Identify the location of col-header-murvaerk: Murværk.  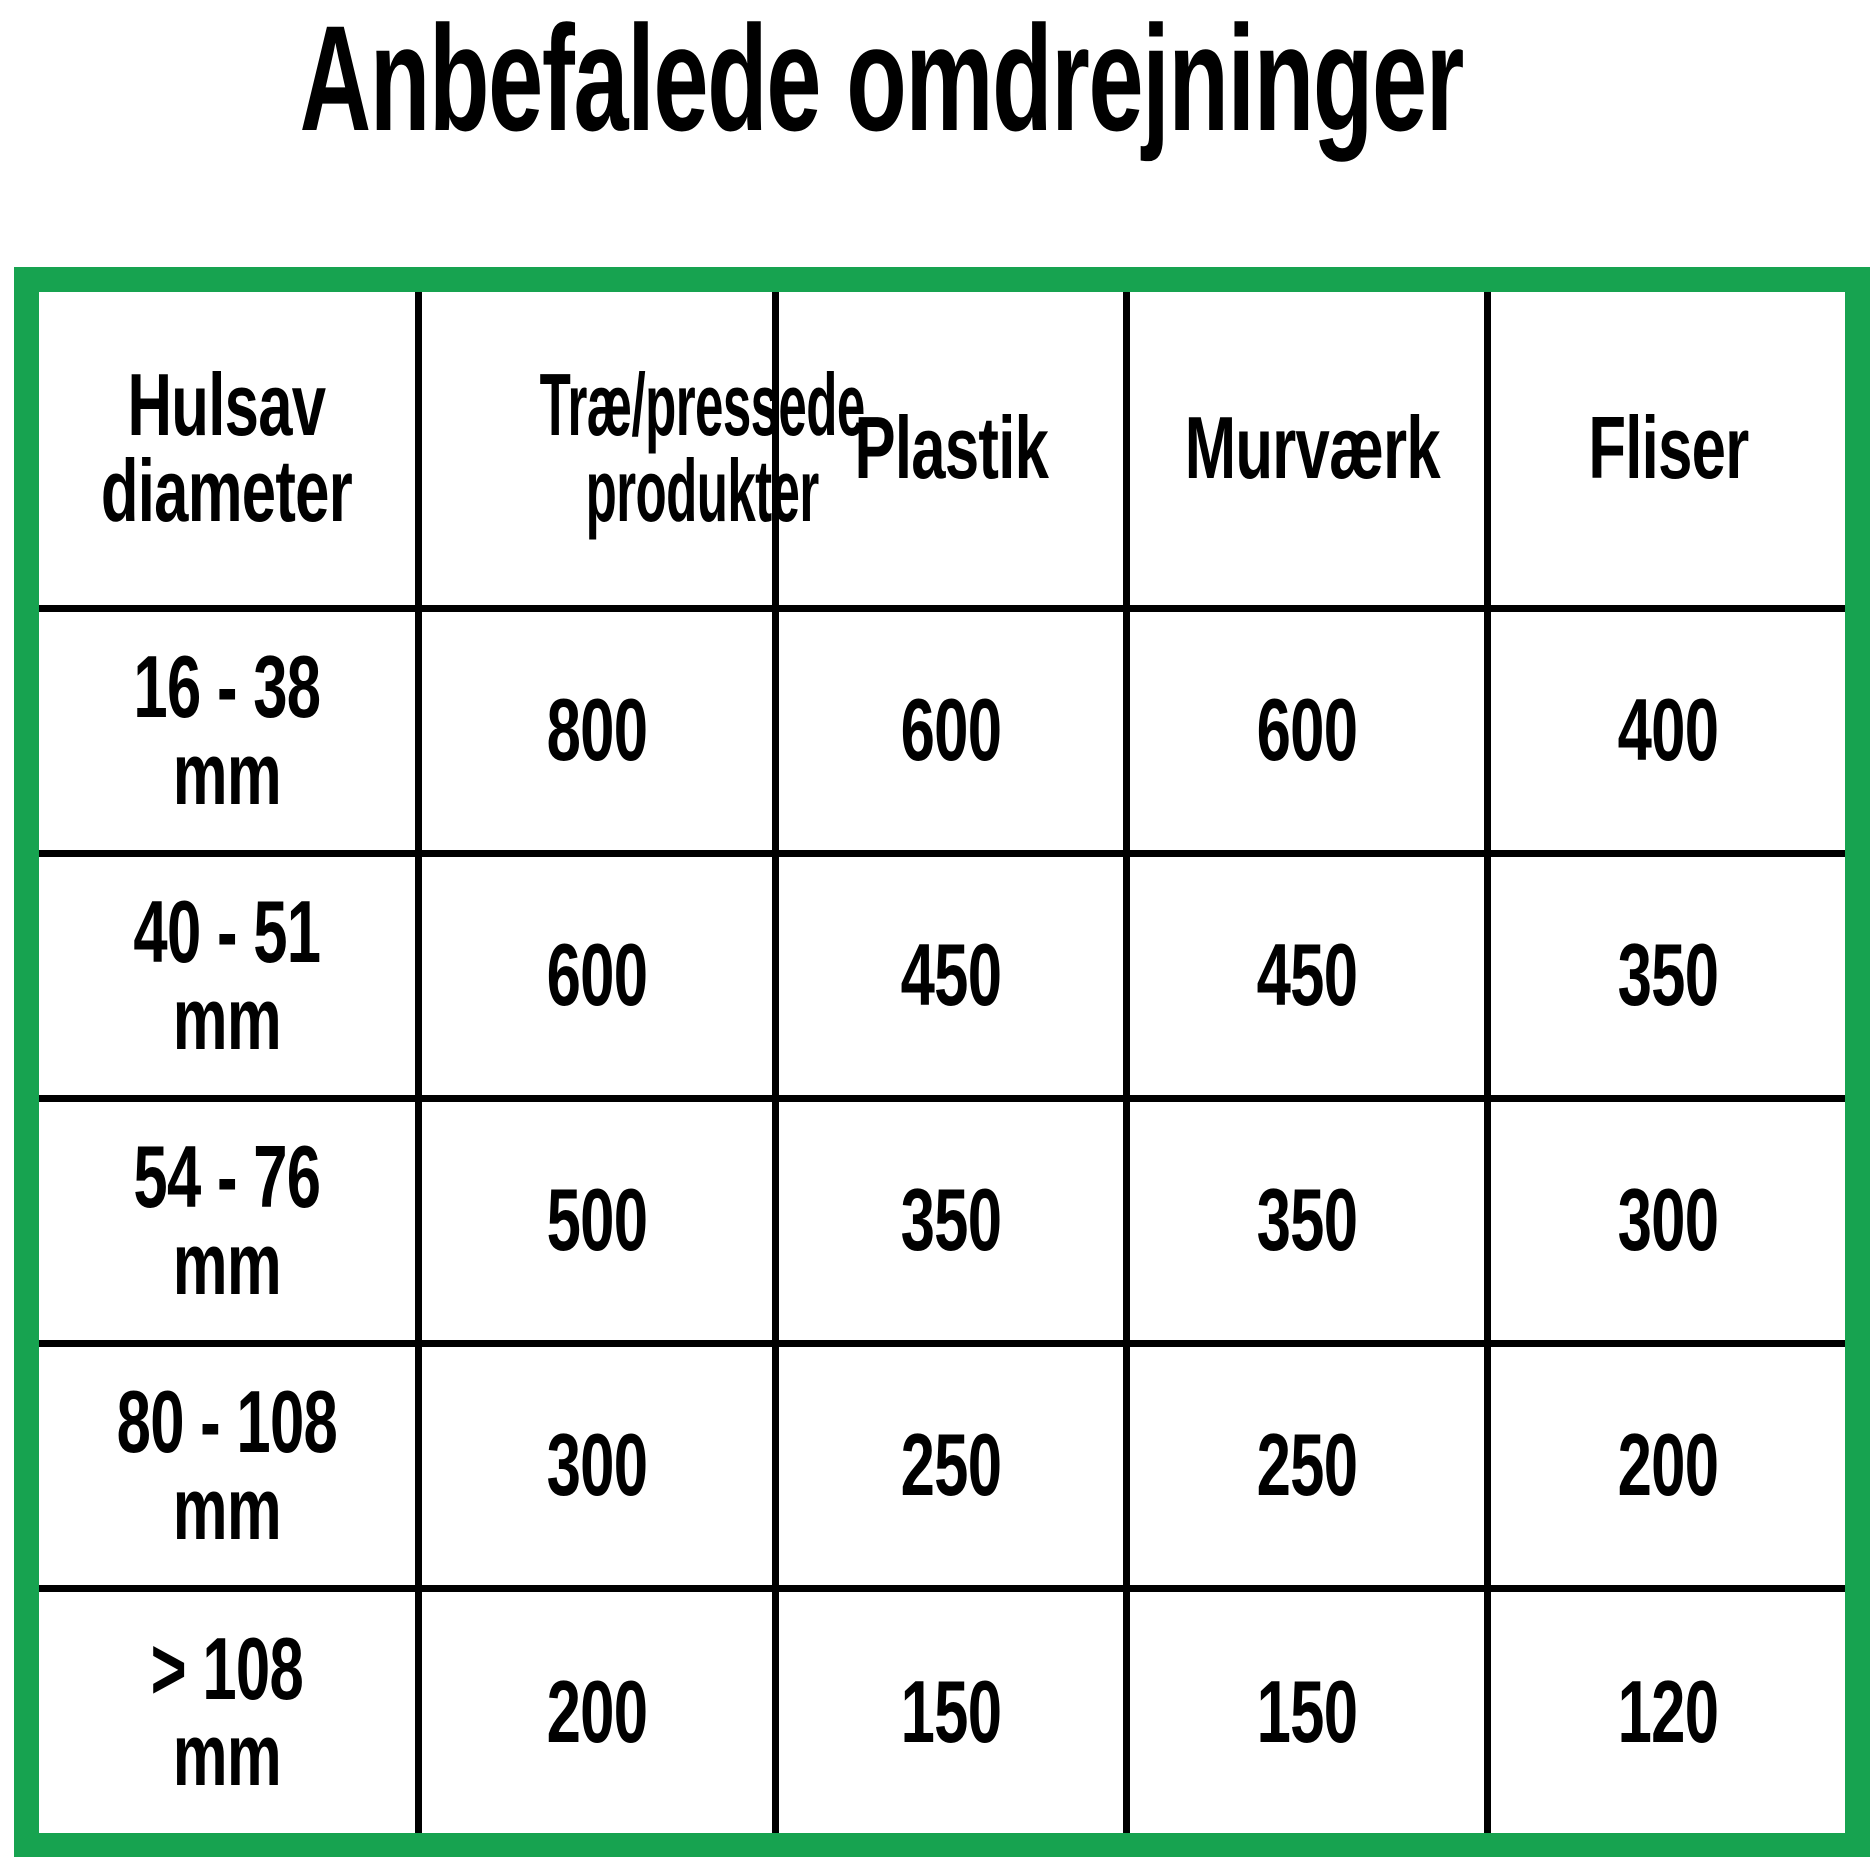
(1306, 452).